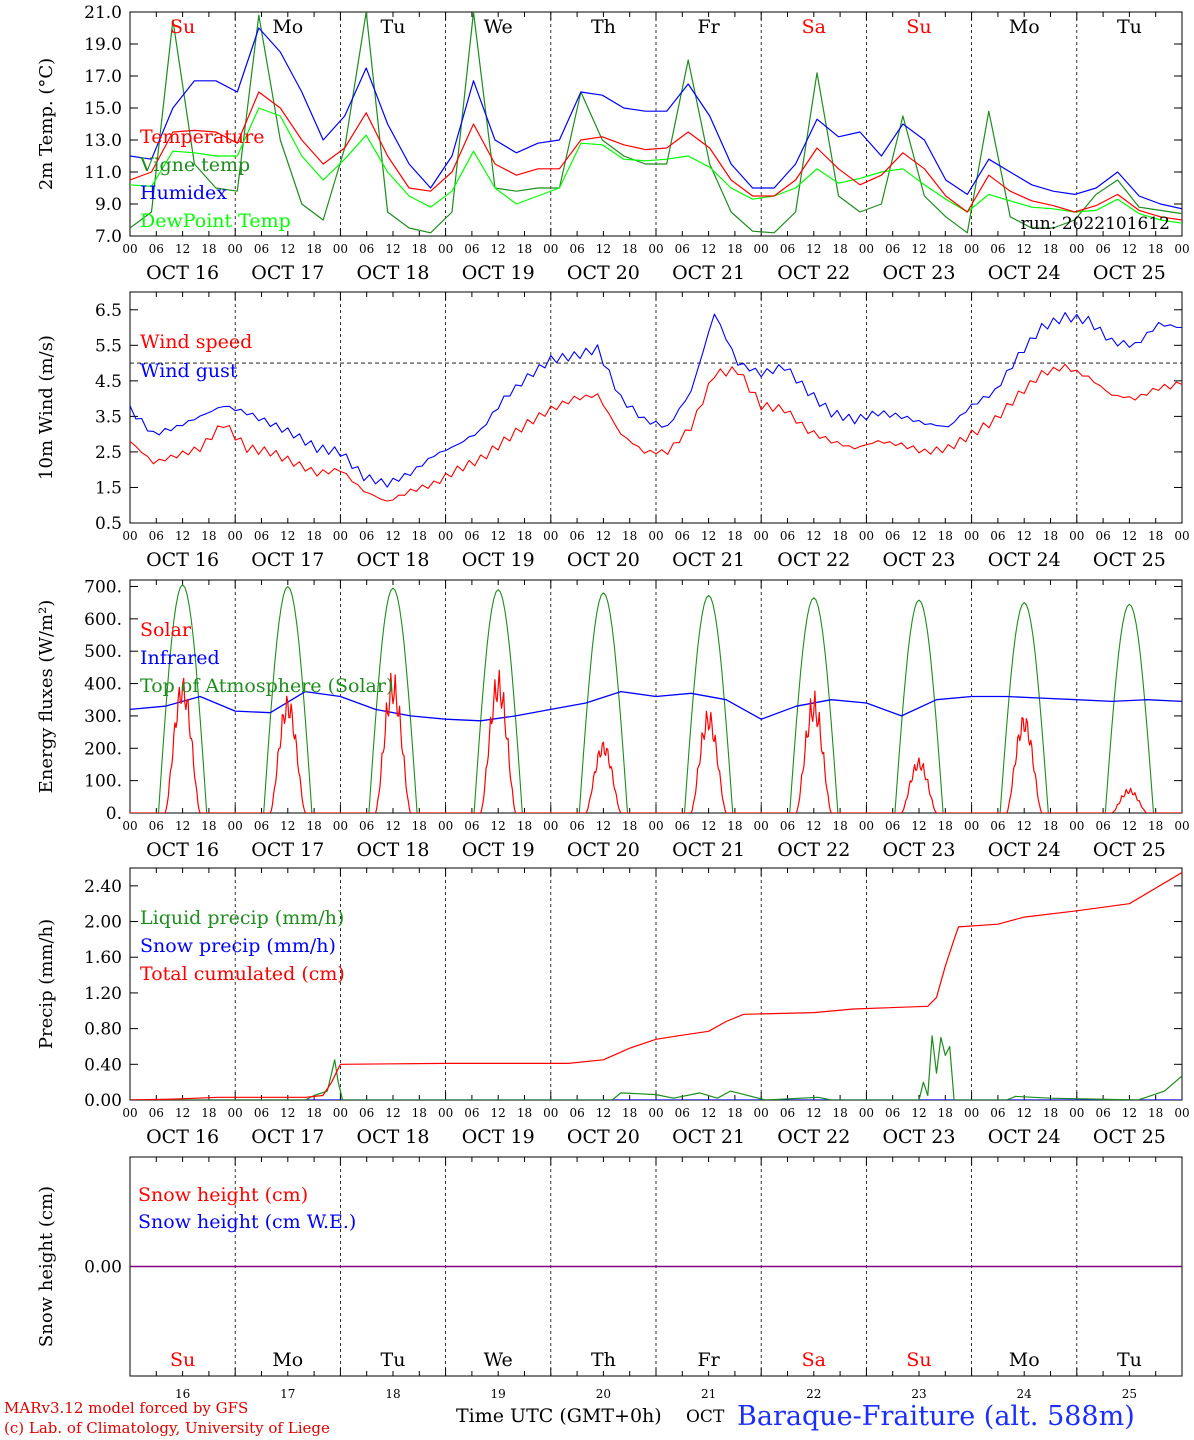  What do you see at coordinates (108, 311) in the screenshot?
I see `y-tick-label: 6.5` at bounding box center [108, 311].